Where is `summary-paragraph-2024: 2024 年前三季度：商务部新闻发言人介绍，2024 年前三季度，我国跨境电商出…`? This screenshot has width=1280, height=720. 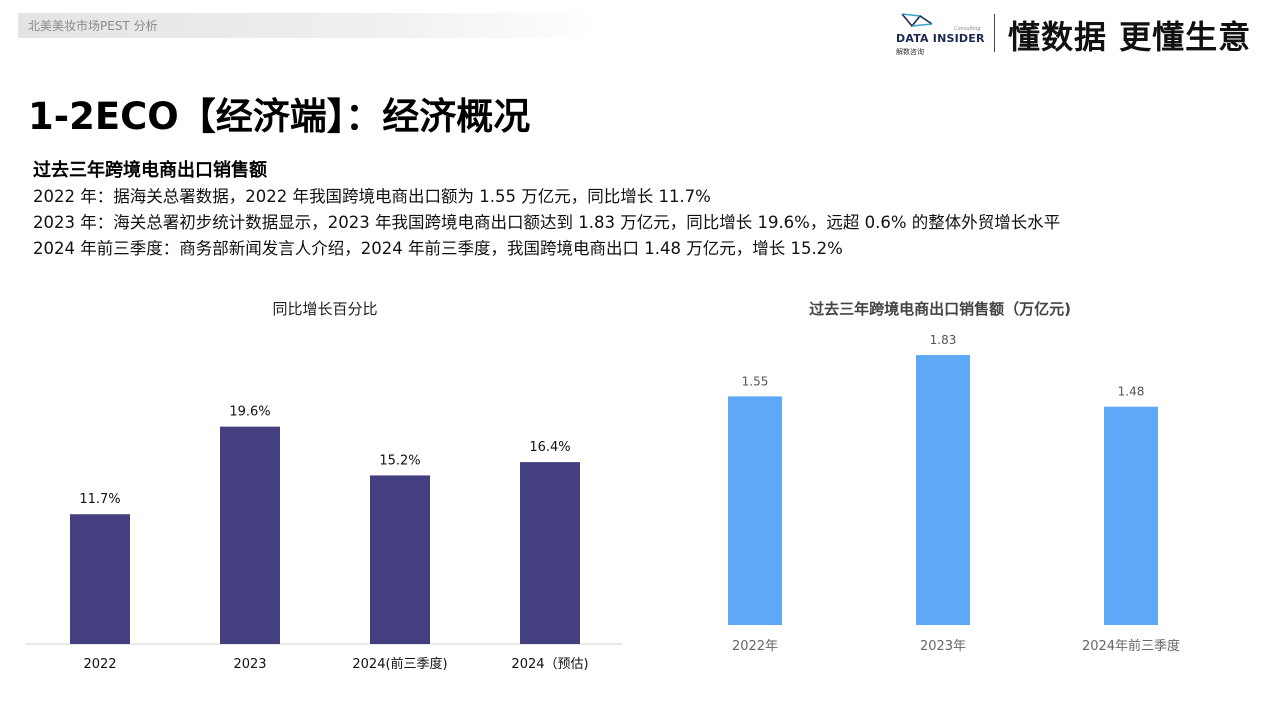
summary-paragraph-2024: 2024 年前三季度：商务部新闻发言人介绍，2024 年前三季度，我国跨境电商出… is located at coordinates (438, 248).